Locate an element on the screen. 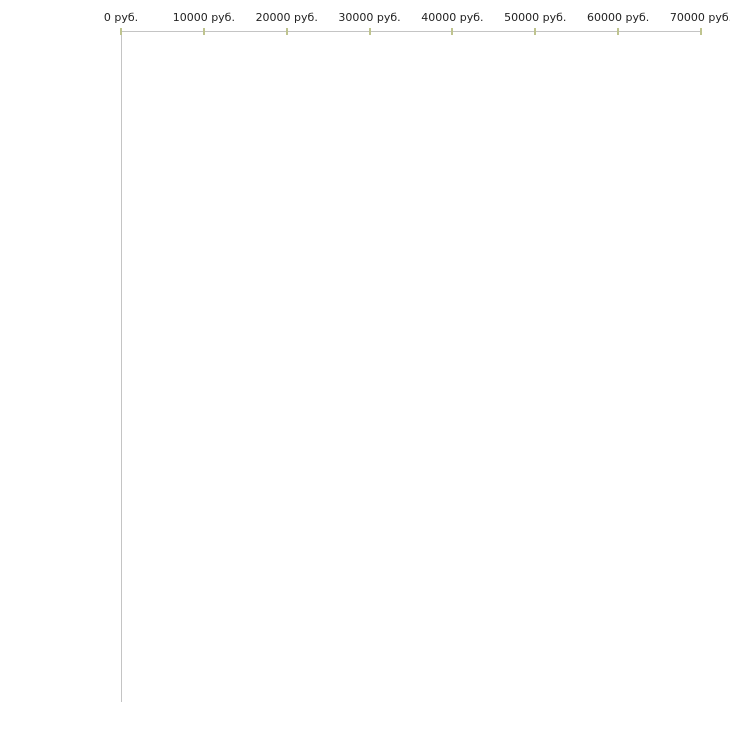 Image resolution: width=730 pixels, height=730 pixels. x-axis-tick-label: 30000 руб. is located at coordinates (369, 17).